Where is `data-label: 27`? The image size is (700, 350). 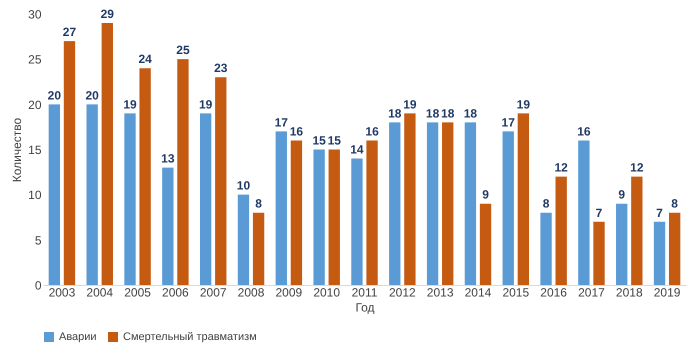
data-label: 27 is located at coordinates (69, 32).